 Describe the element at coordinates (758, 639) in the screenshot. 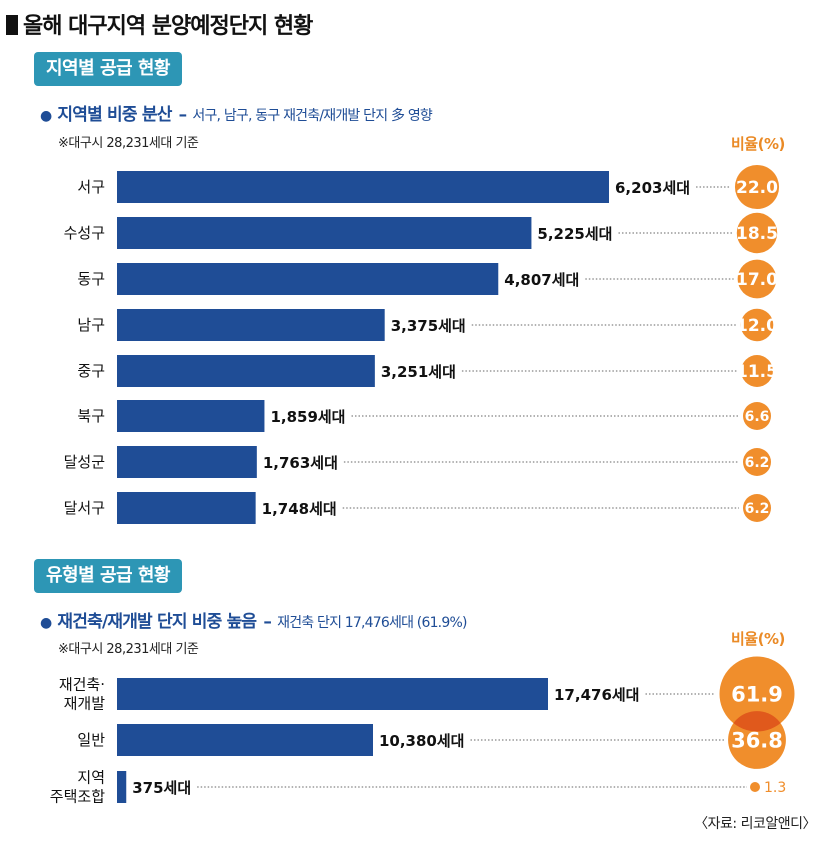

I see `ratio-header-type: 비율(%)` at that location.